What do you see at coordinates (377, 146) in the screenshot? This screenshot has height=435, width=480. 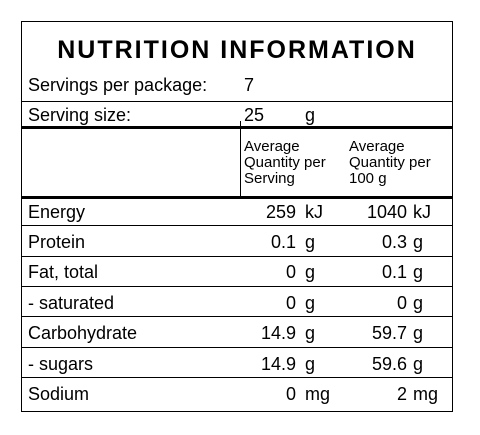 I see `header-per-100g-line1: Average` at bounding box center [377, 146].